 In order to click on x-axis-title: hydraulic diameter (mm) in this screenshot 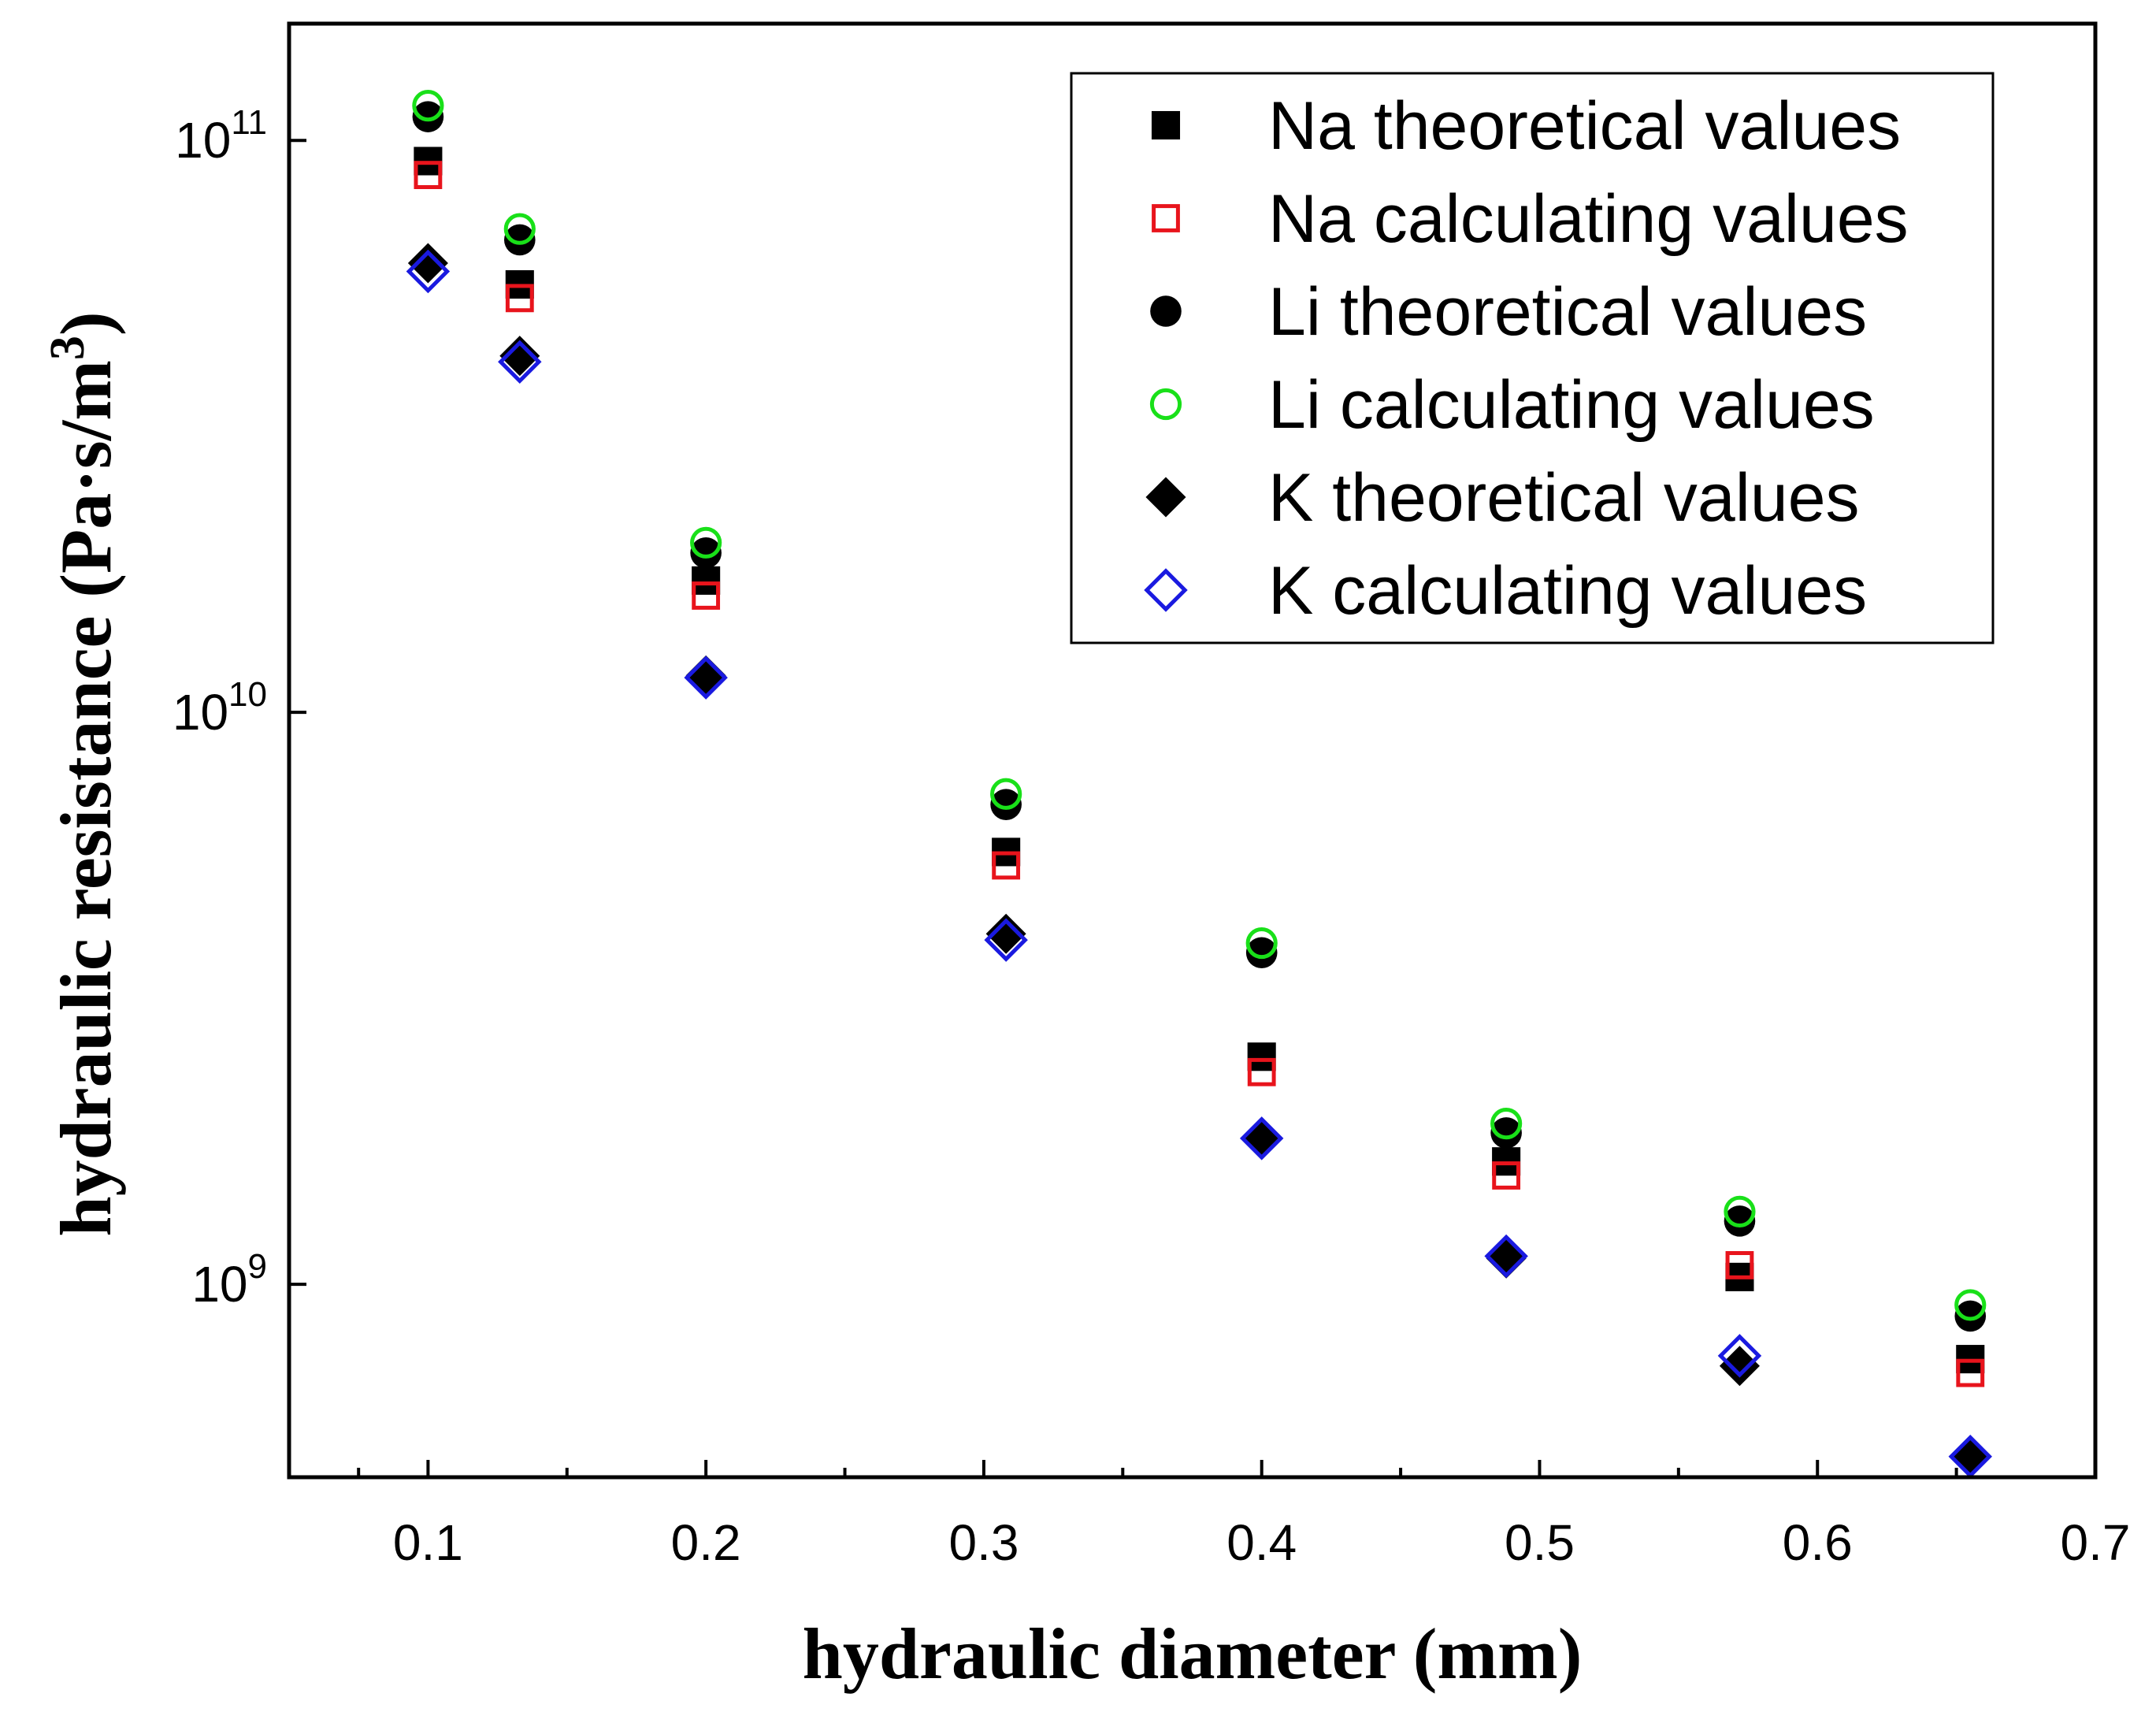, I will do `click(1193, 1654)`.